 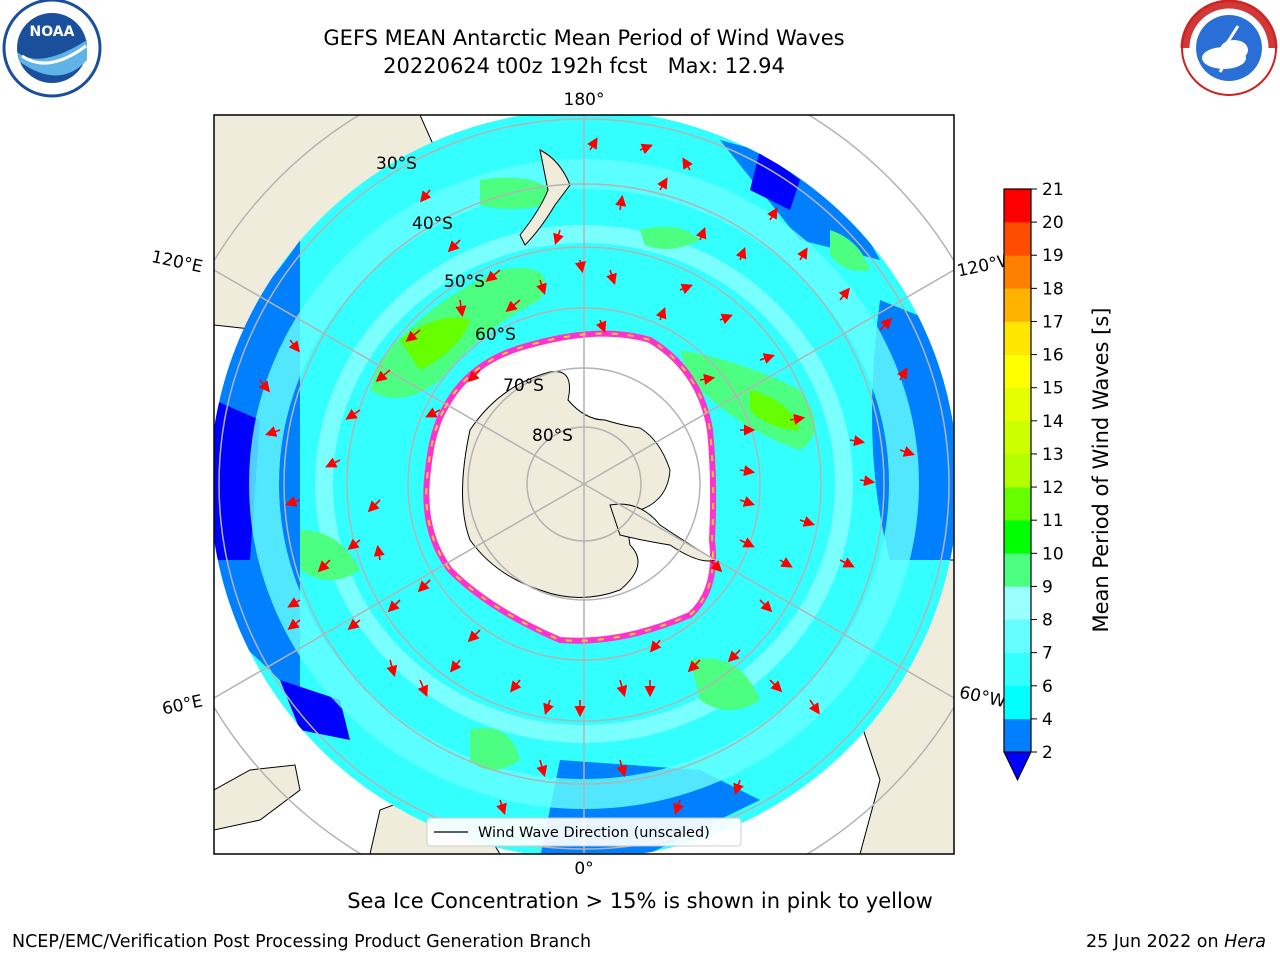 I want to click on colorbar-tick-label: 12, so click(x=1053, y=488).